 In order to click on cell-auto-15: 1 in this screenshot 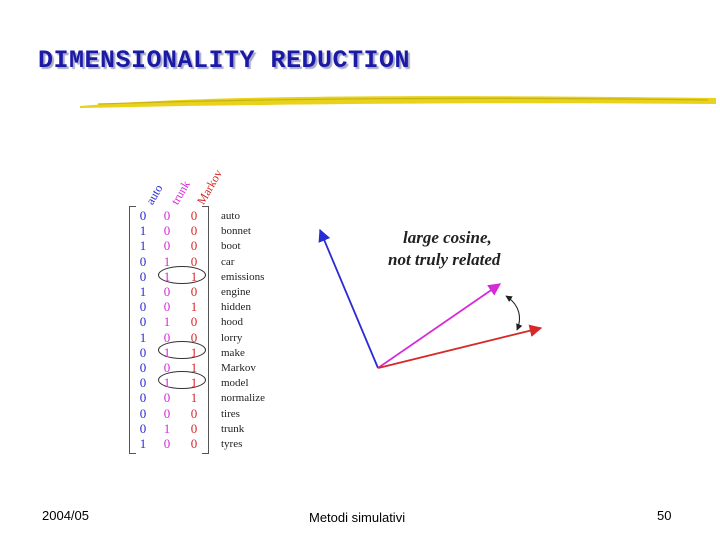, I will do `click(143, 443)`.